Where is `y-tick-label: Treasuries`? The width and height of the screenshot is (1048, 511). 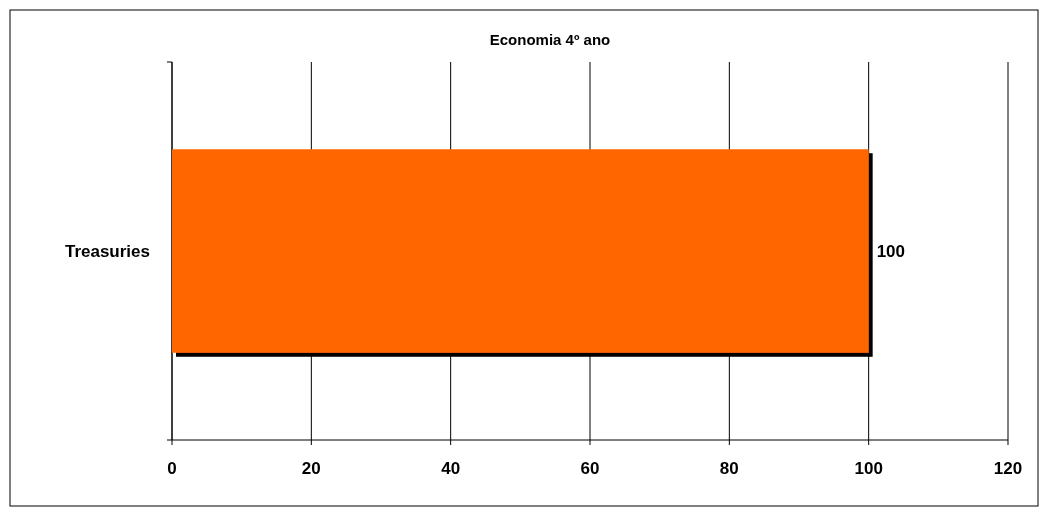 y-tick-label: Treasuries is located at coordinates (107, 251).